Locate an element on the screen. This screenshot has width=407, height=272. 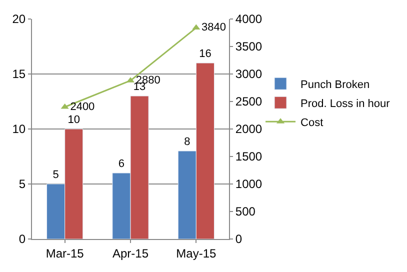
y2-tick-label: 0 is located at coordinates (238, 239).